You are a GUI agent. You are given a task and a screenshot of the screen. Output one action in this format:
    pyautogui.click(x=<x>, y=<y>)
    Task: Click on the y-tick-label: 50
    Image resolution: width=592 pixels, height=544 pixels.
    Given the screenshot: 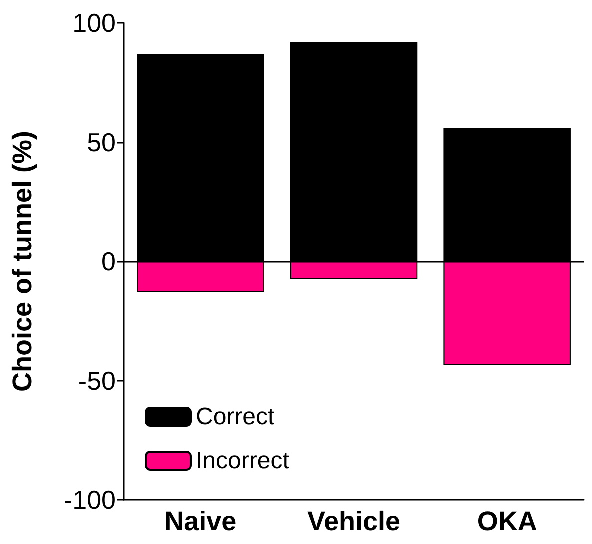 What is the action you would take?
    pyautogui.click(x=101, y=142)
    